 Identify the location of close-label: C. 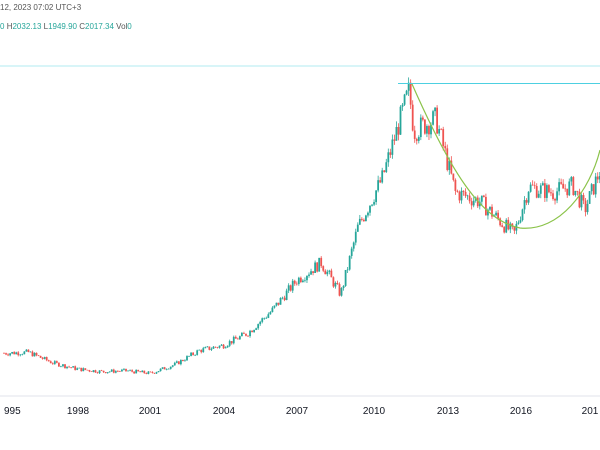
(82, 26).